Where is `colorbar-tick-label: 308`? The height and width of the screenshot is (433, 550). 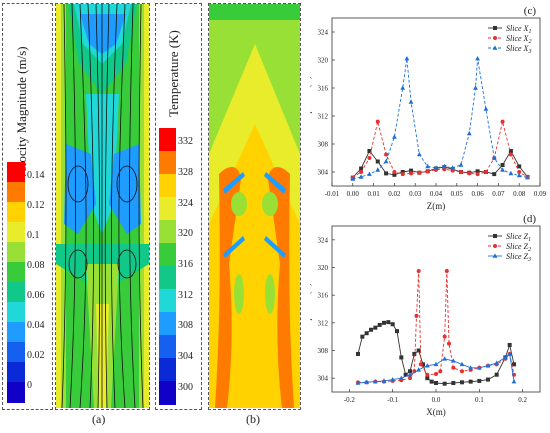
colorbar-tick-label: 308 is located at coordinates (185, 326).